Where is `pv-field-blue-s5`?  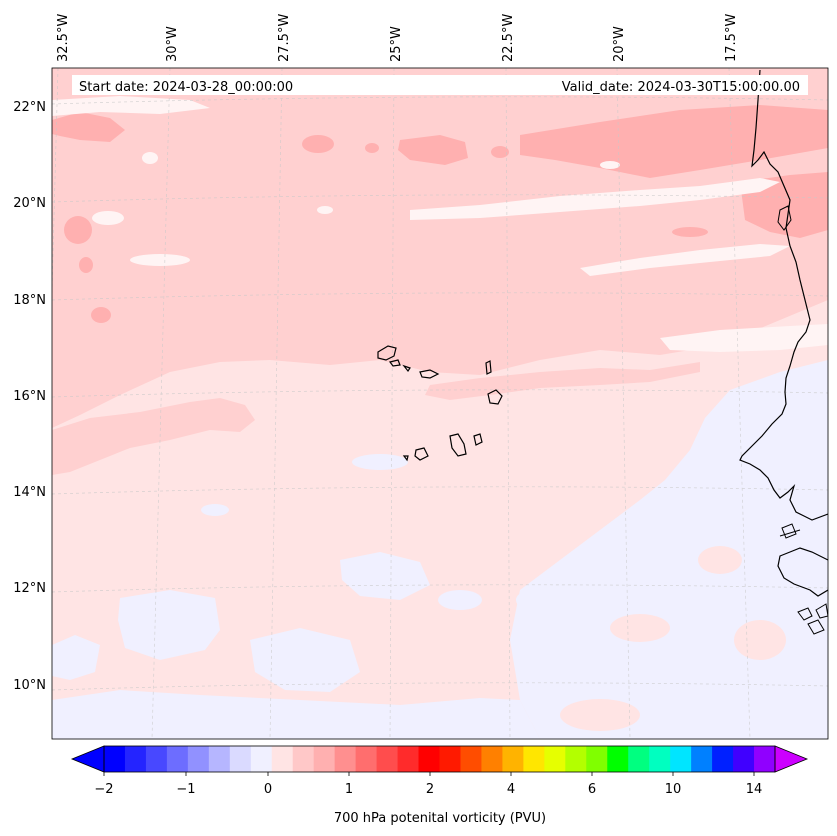 pv-field-blue-s5 is located at coordinates (296, 714).